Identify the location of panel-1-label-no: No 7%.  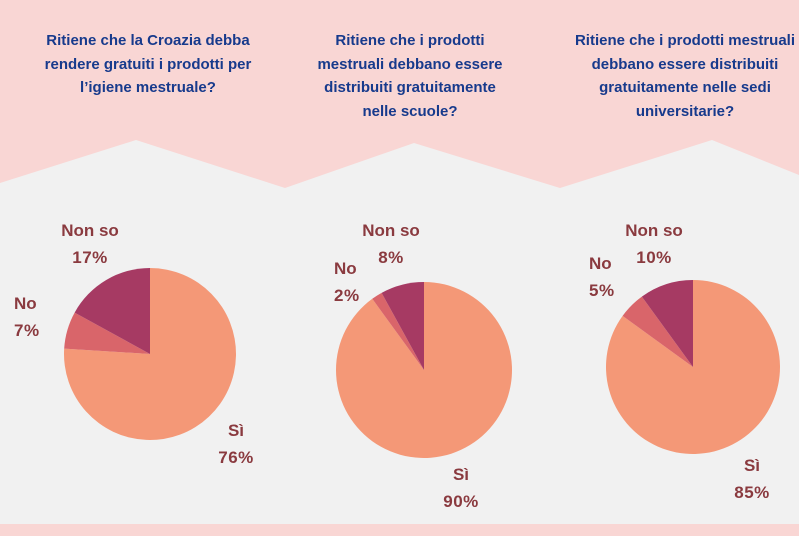
(27, 317).